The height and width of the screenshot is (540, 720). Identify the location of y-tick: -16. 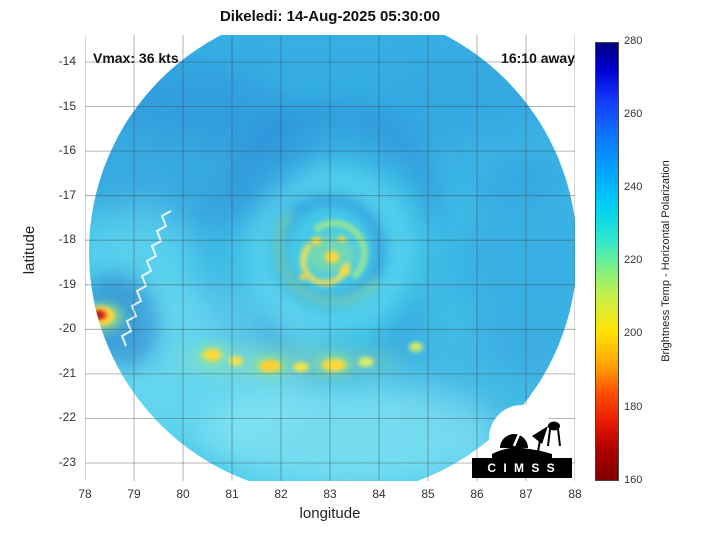
(67, 150).